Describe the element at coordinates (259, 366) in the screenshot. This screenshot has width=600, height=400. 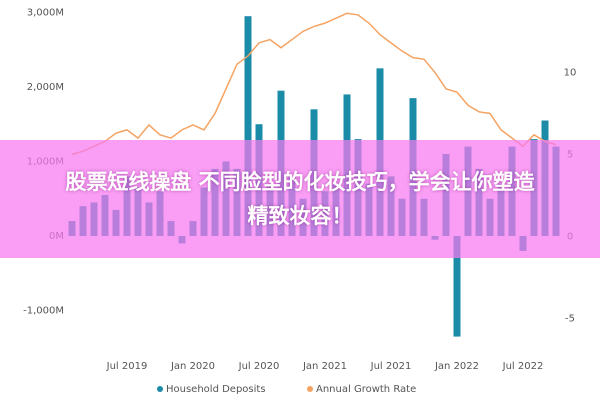
I see `x-tick-label: Jul 2020` at that location.